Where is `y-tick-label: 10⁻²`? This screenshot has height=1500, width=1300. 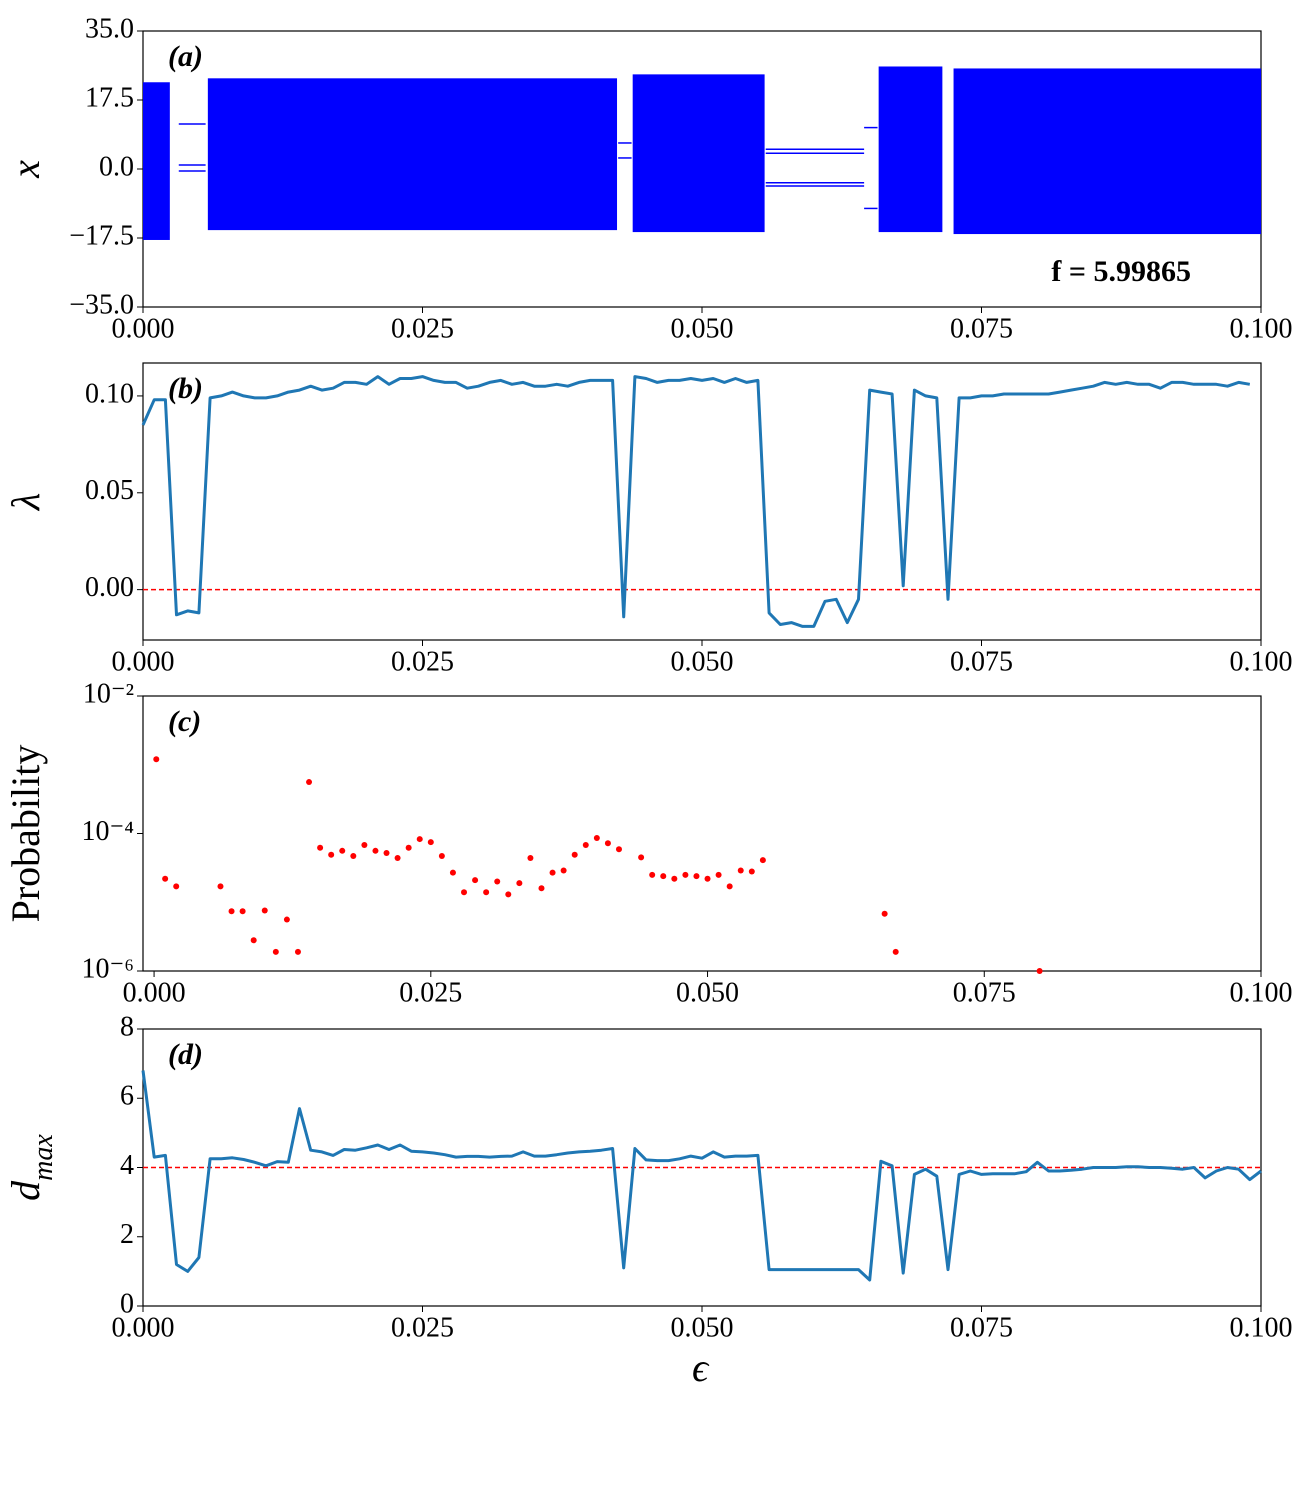
y-tick-label: 10⁻² is located at coordinates (108, 693).